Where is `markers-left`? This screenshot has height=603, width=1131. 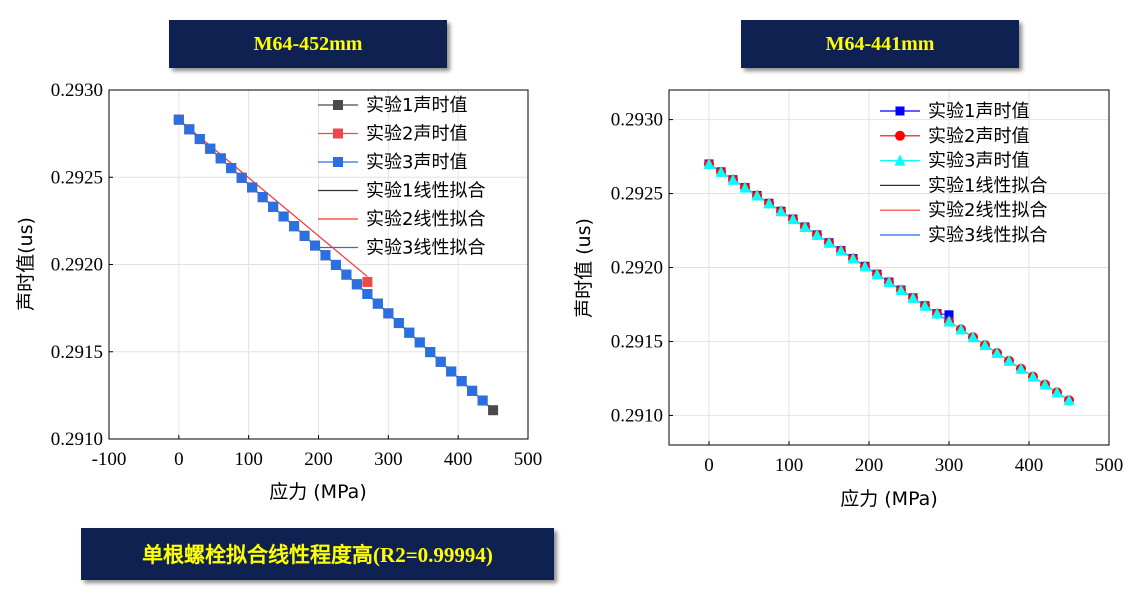
markers-left is located at coordinates (336, 265).